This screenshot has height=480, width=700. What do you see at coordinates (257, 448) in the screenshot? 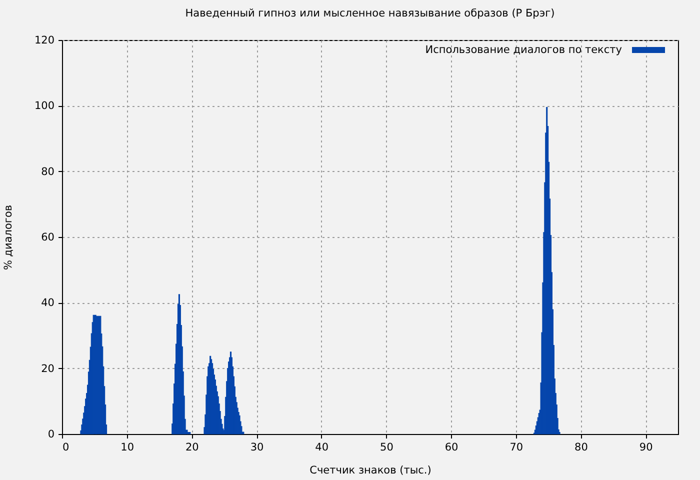
I see `x-tick-label: 30` at bounding box center [257, 448].